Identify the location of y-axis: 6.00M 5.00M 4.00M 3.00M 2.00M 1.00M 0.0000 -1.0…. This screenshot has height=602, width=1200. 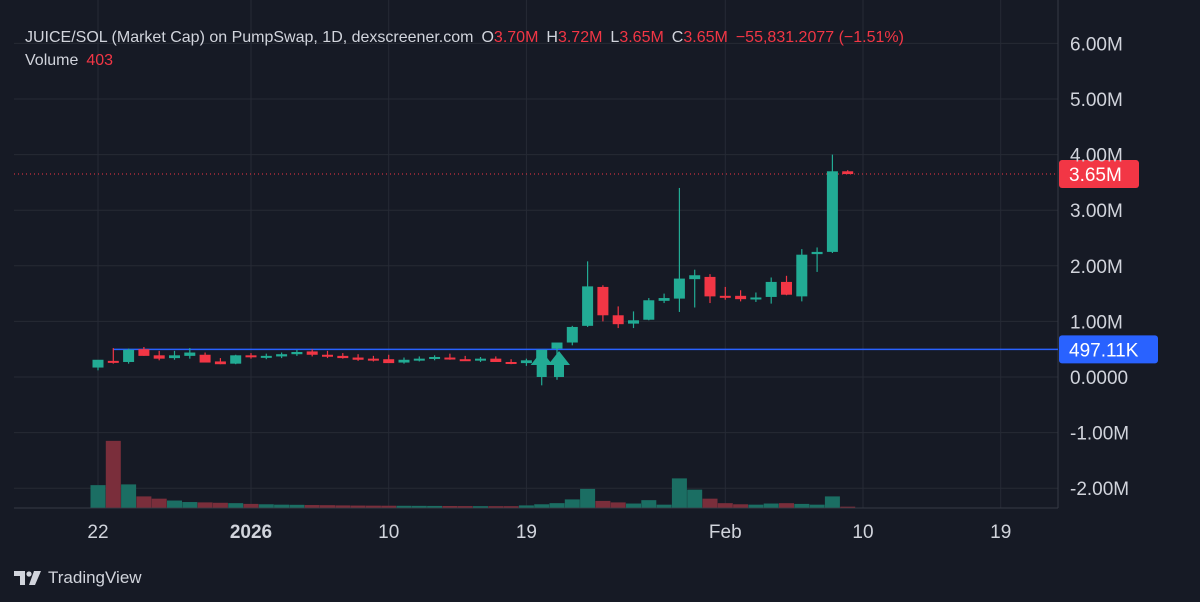
(1099, 267).